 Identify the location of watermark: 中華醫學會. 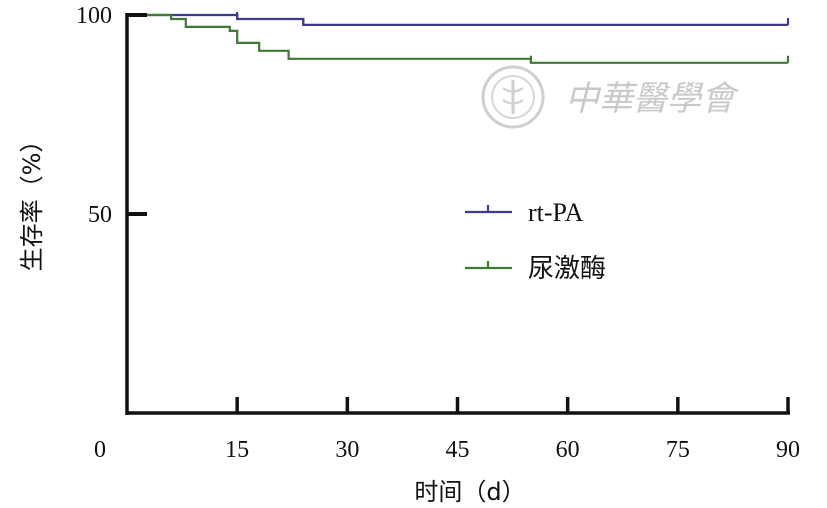
(610, 97).